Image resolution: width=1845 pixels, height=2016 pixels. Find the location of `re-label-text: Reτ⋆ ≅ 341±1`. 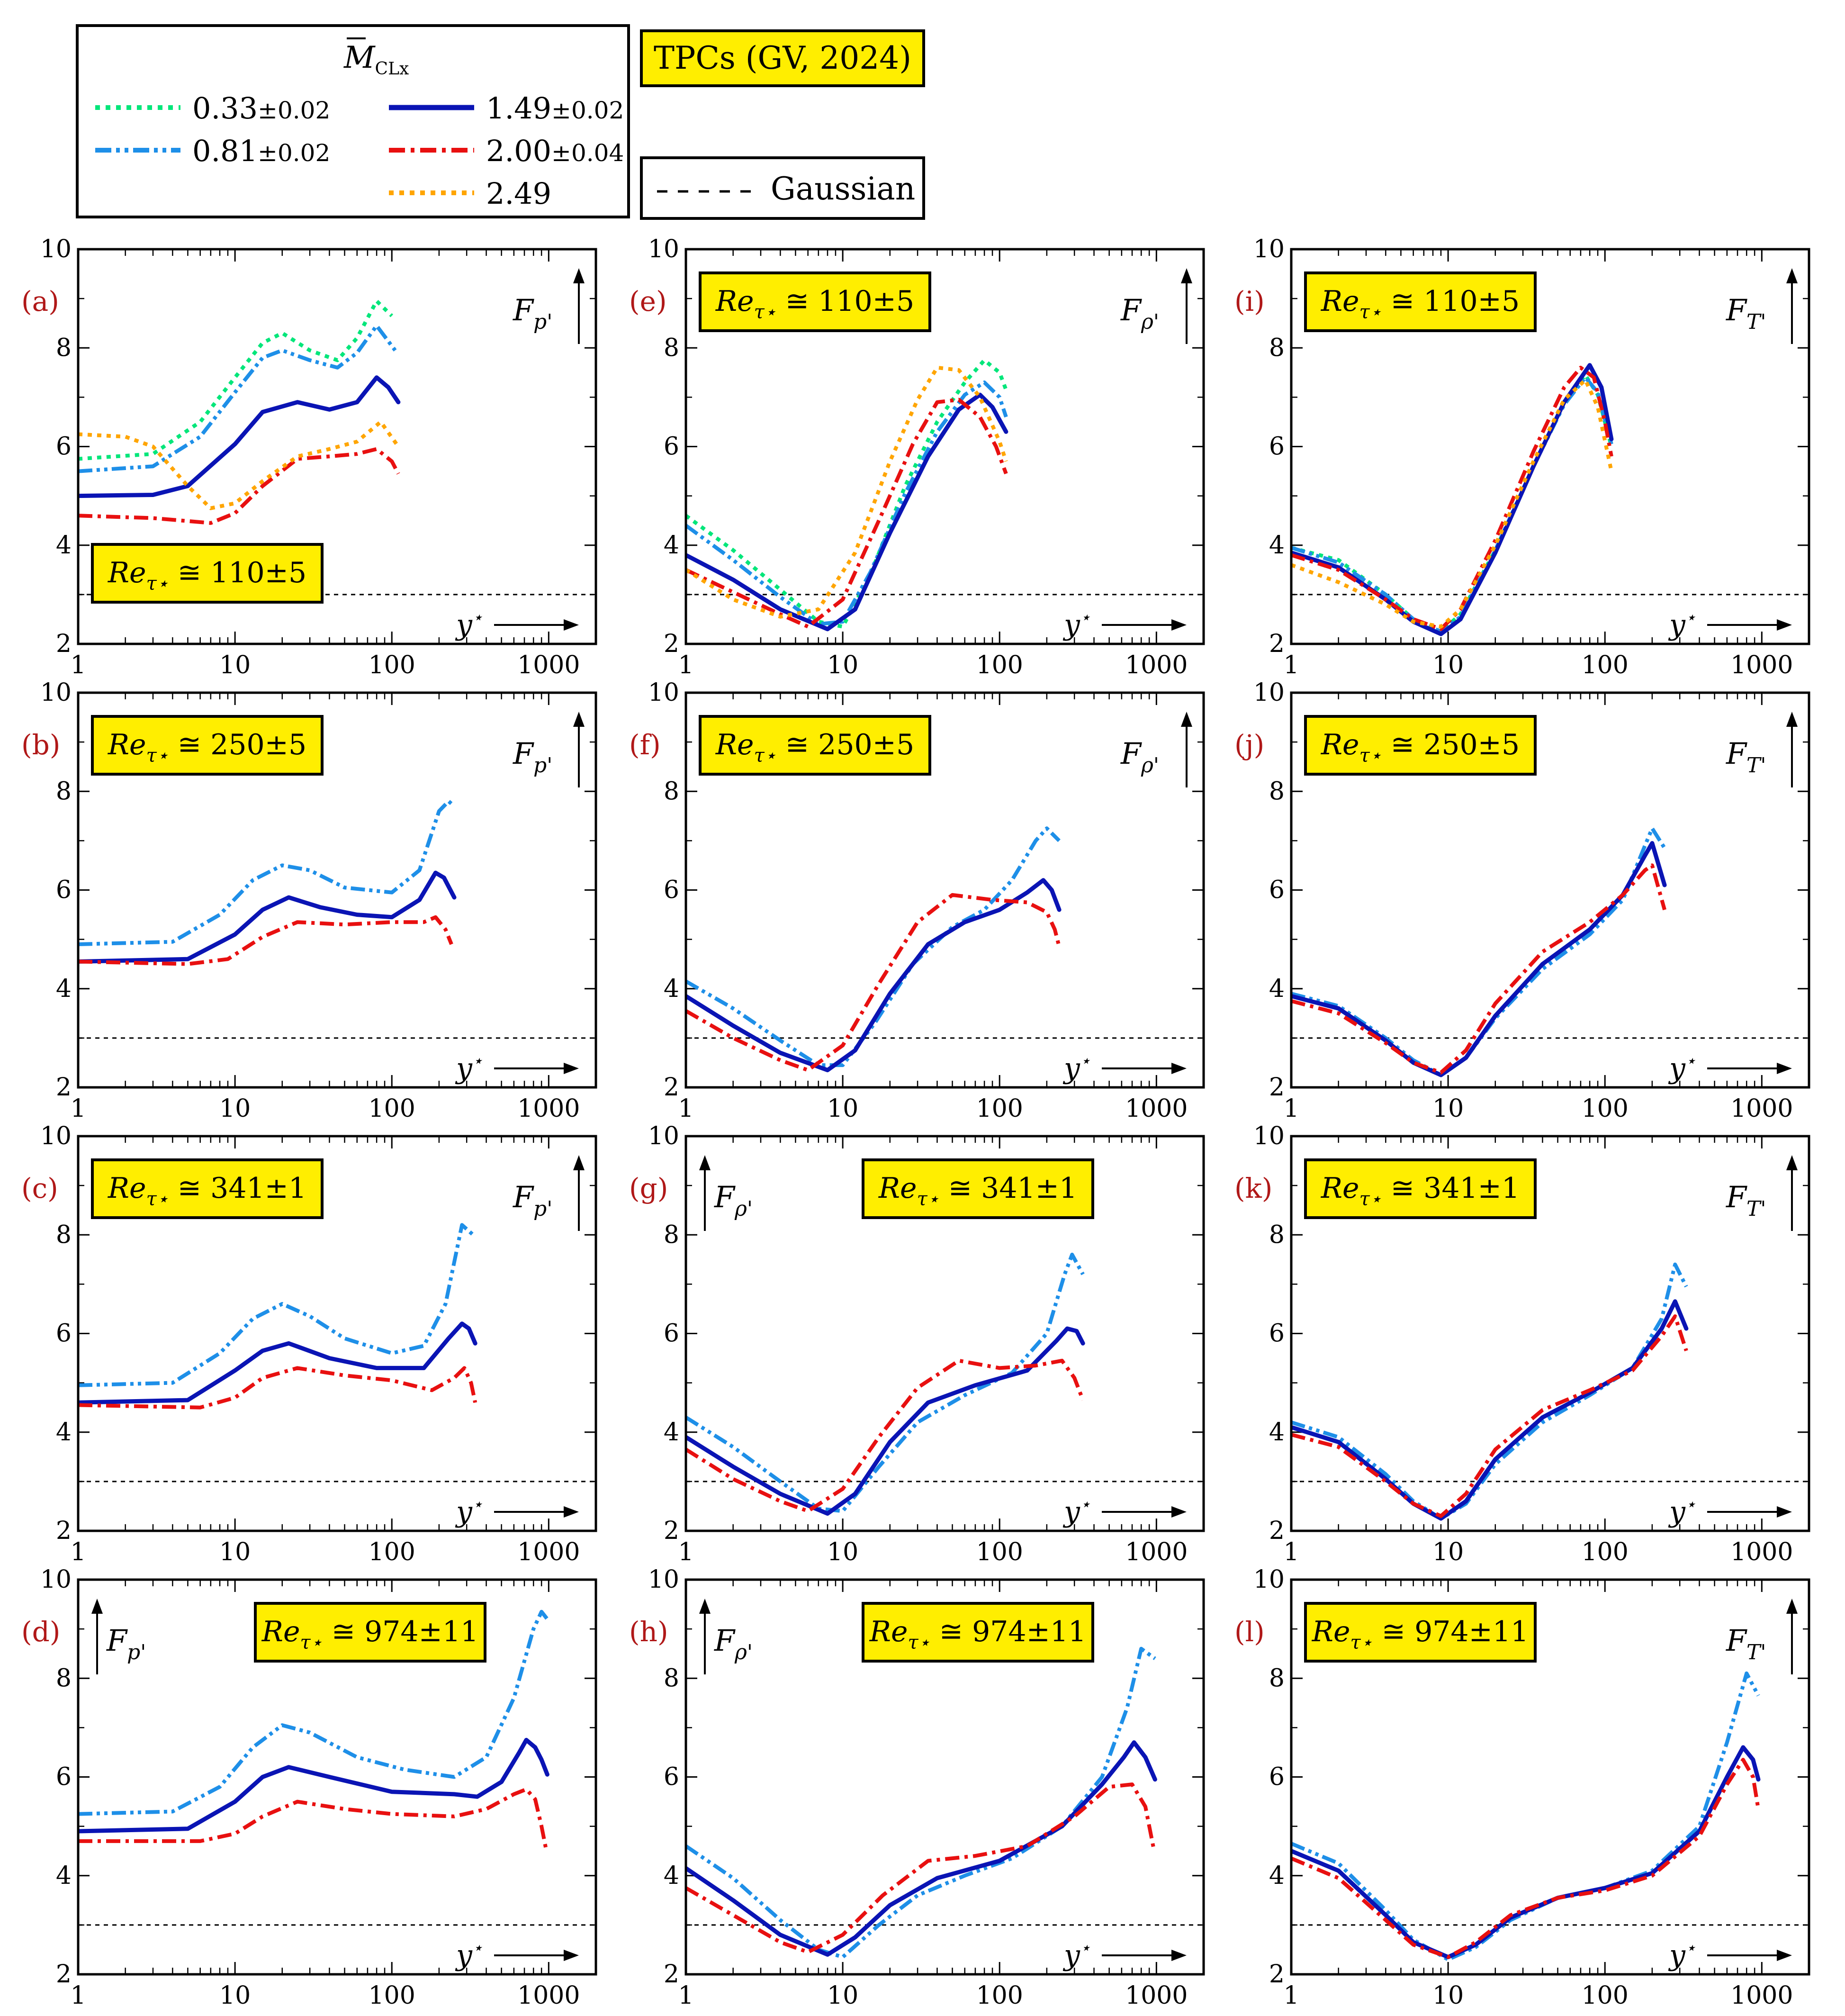

re-label-text: Reτ⋆ ≅ 341±1 is located at coordinates (977, 1191).